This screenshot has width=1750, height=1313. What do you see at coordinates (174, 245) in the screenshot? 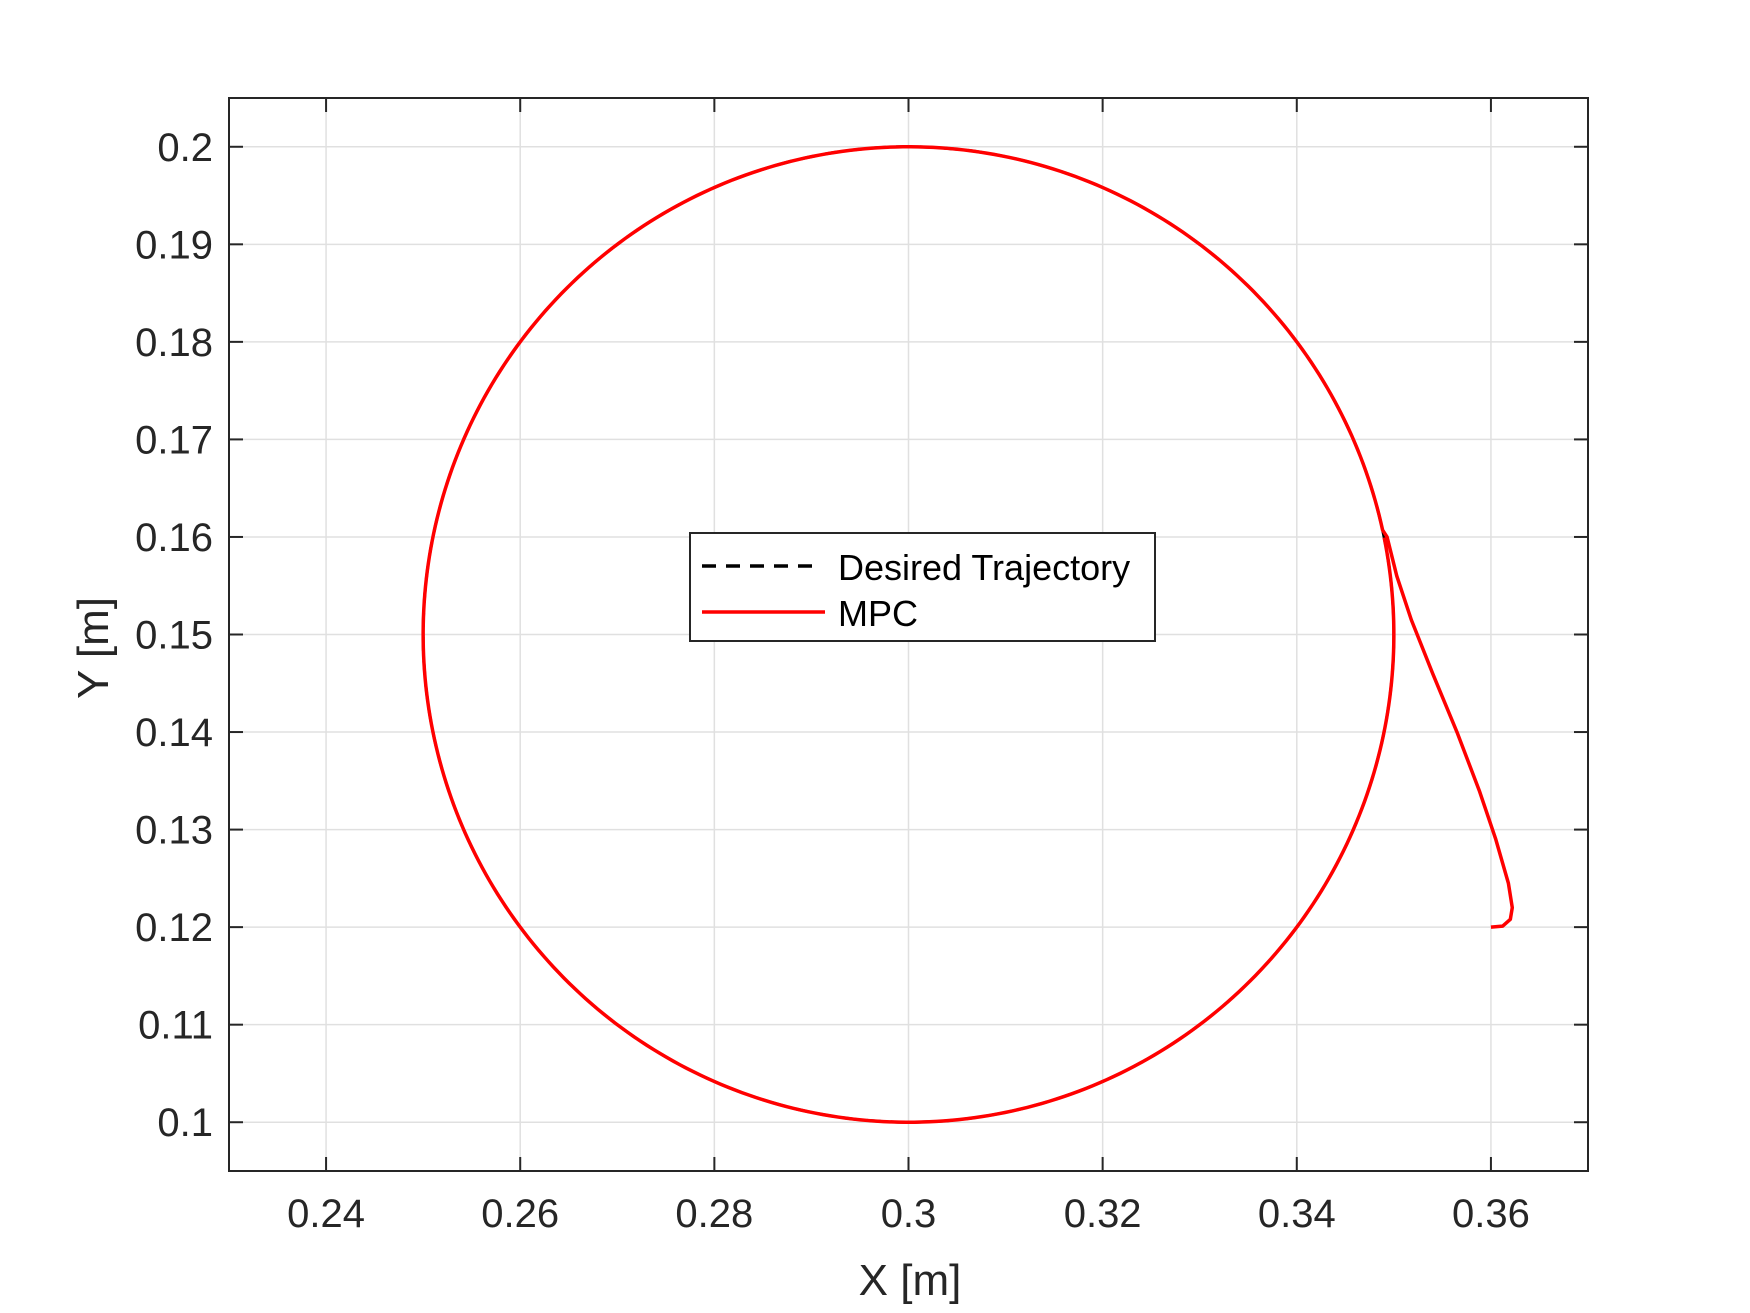
I see `y-tick-label-9: 0.19` at bounding box center [174, 245].